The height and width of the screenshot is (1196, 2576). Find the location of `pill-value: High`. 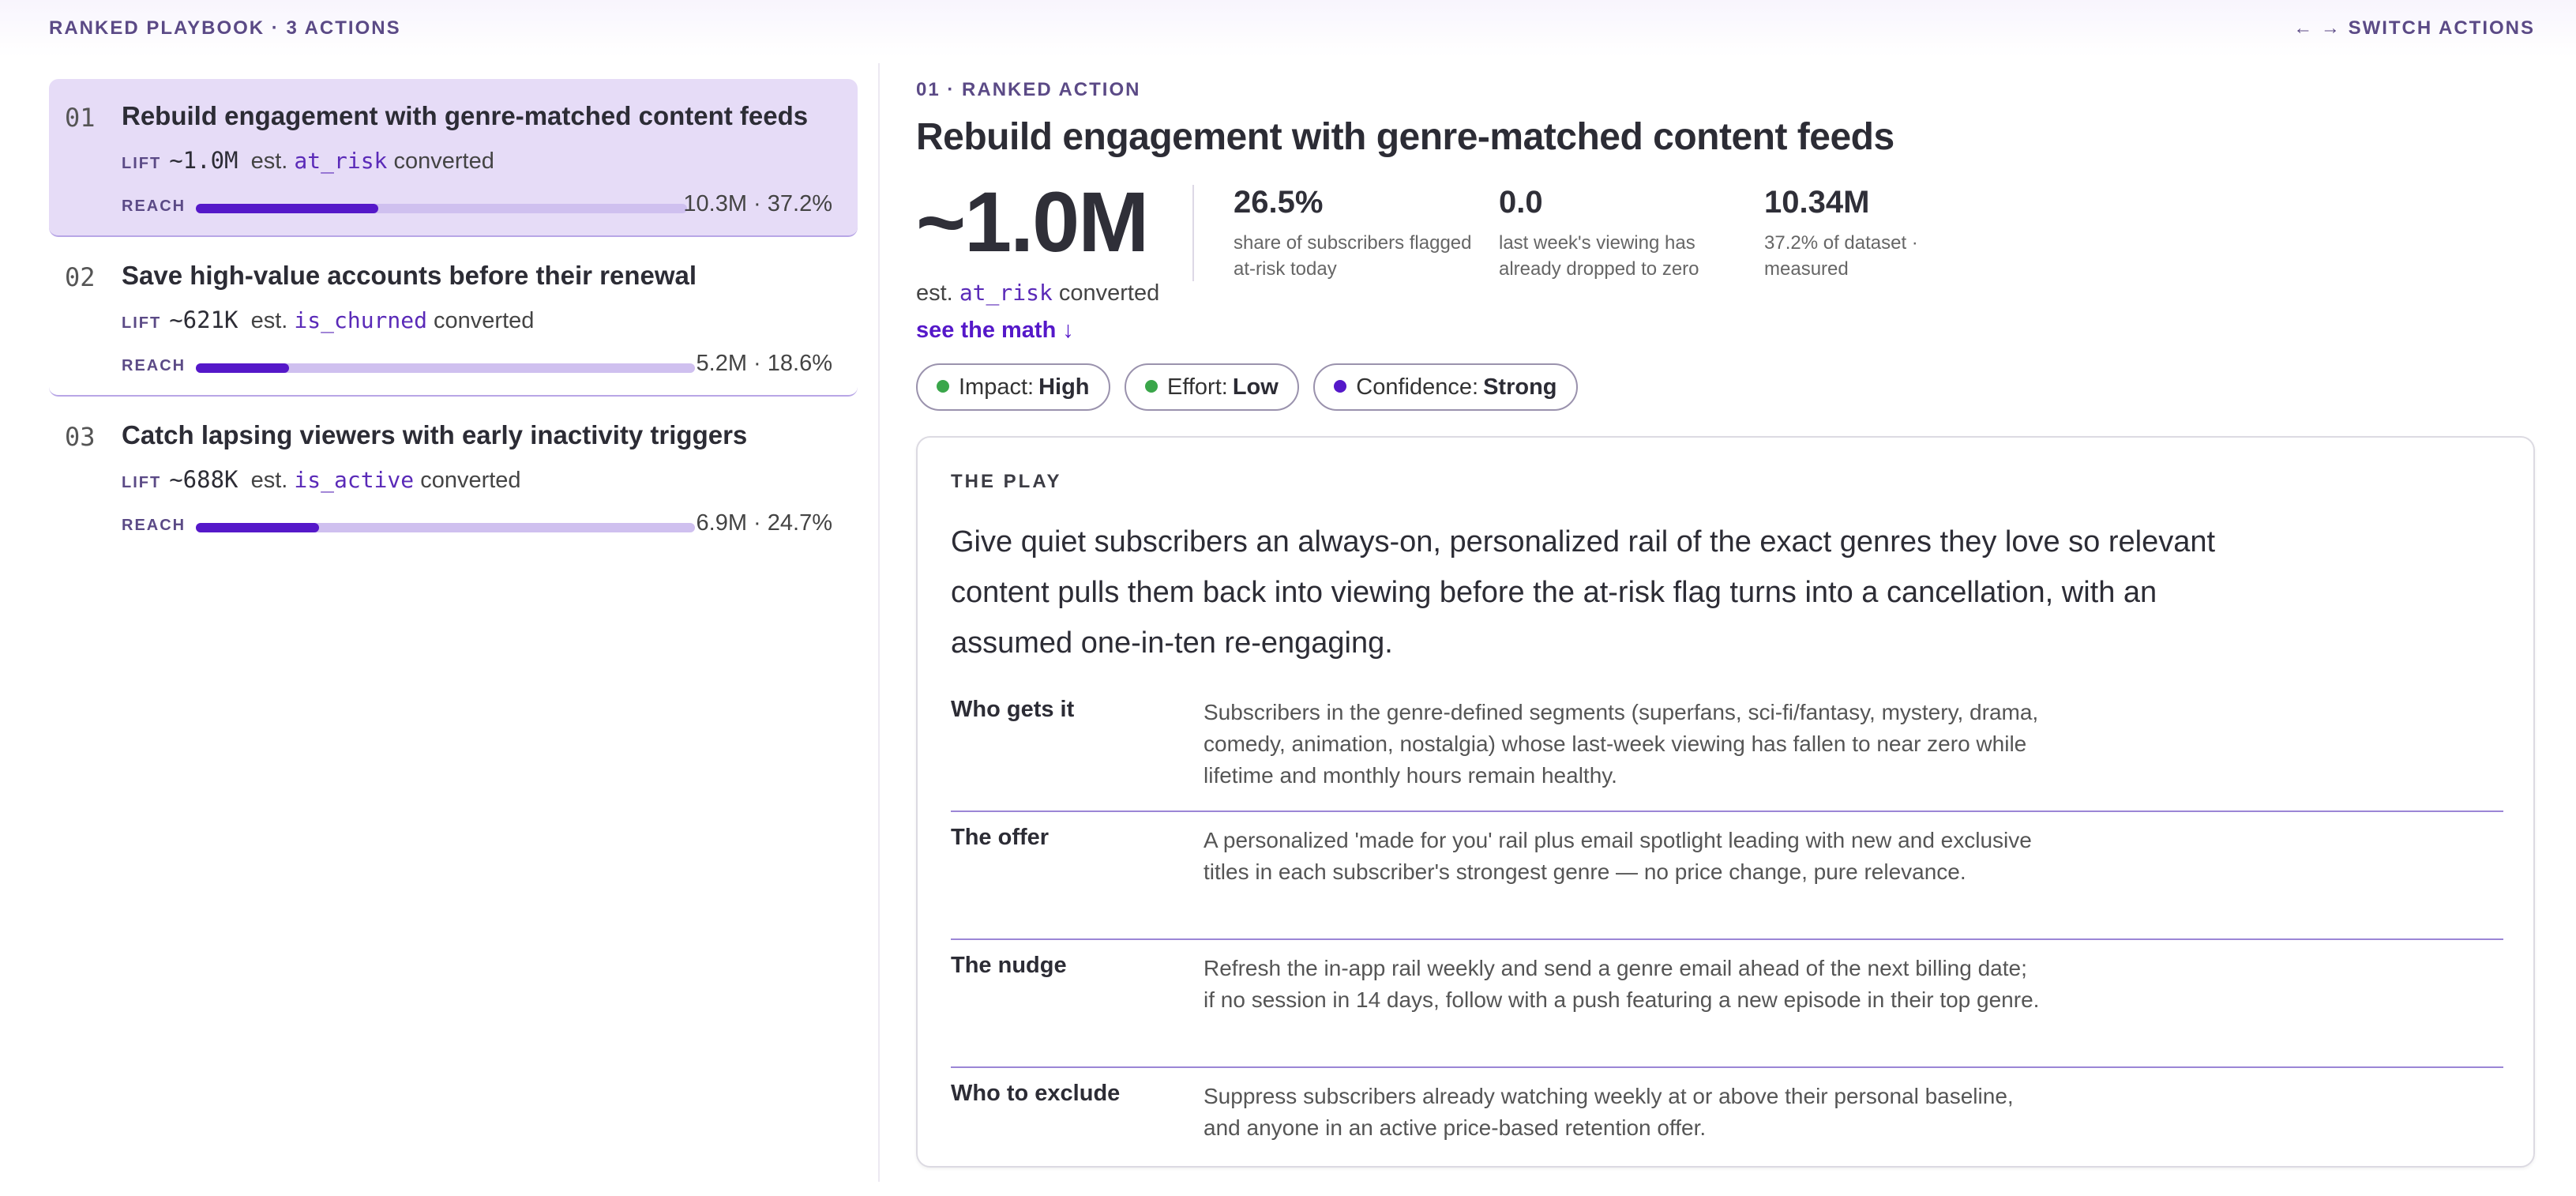

pill-value: High is located at coordinates (1064, 387).